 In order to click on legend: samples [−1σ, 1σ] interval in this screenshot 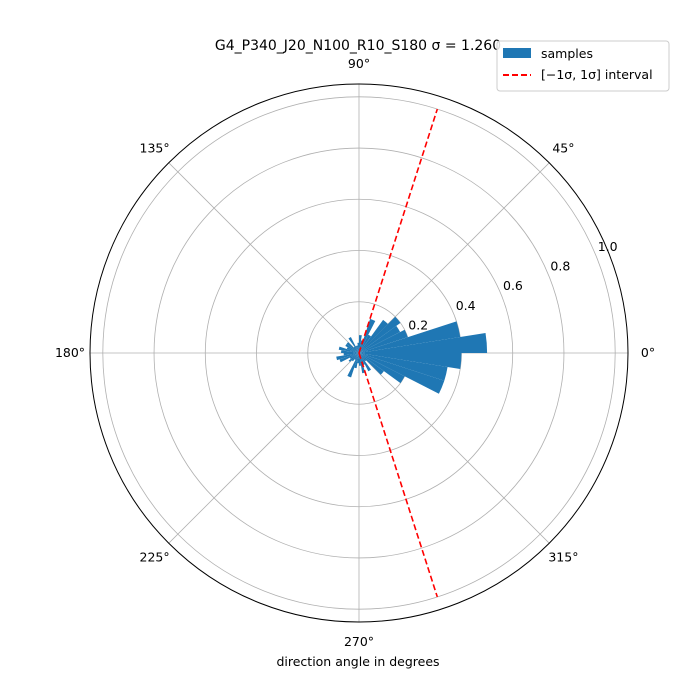, I will do `click(583, 66)`.